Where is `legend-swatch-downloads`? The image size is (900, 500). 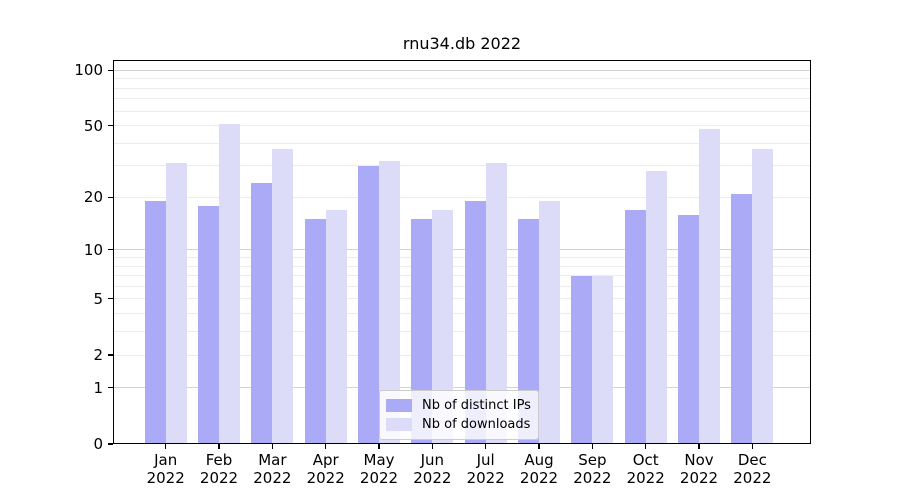 legend-swatch-downloads is located at coordinates (399, 424).